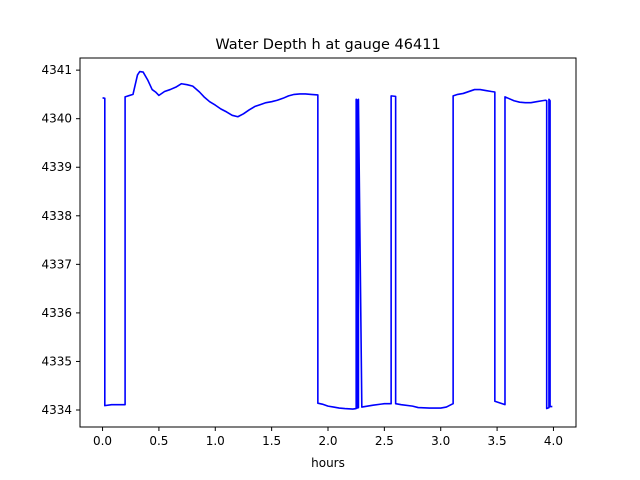 The image size is (640, 480). What do you see at coordinates (56, 264) in the screenshot?
I see `y-tick-label: 4337` at bounding box center [56, 264].